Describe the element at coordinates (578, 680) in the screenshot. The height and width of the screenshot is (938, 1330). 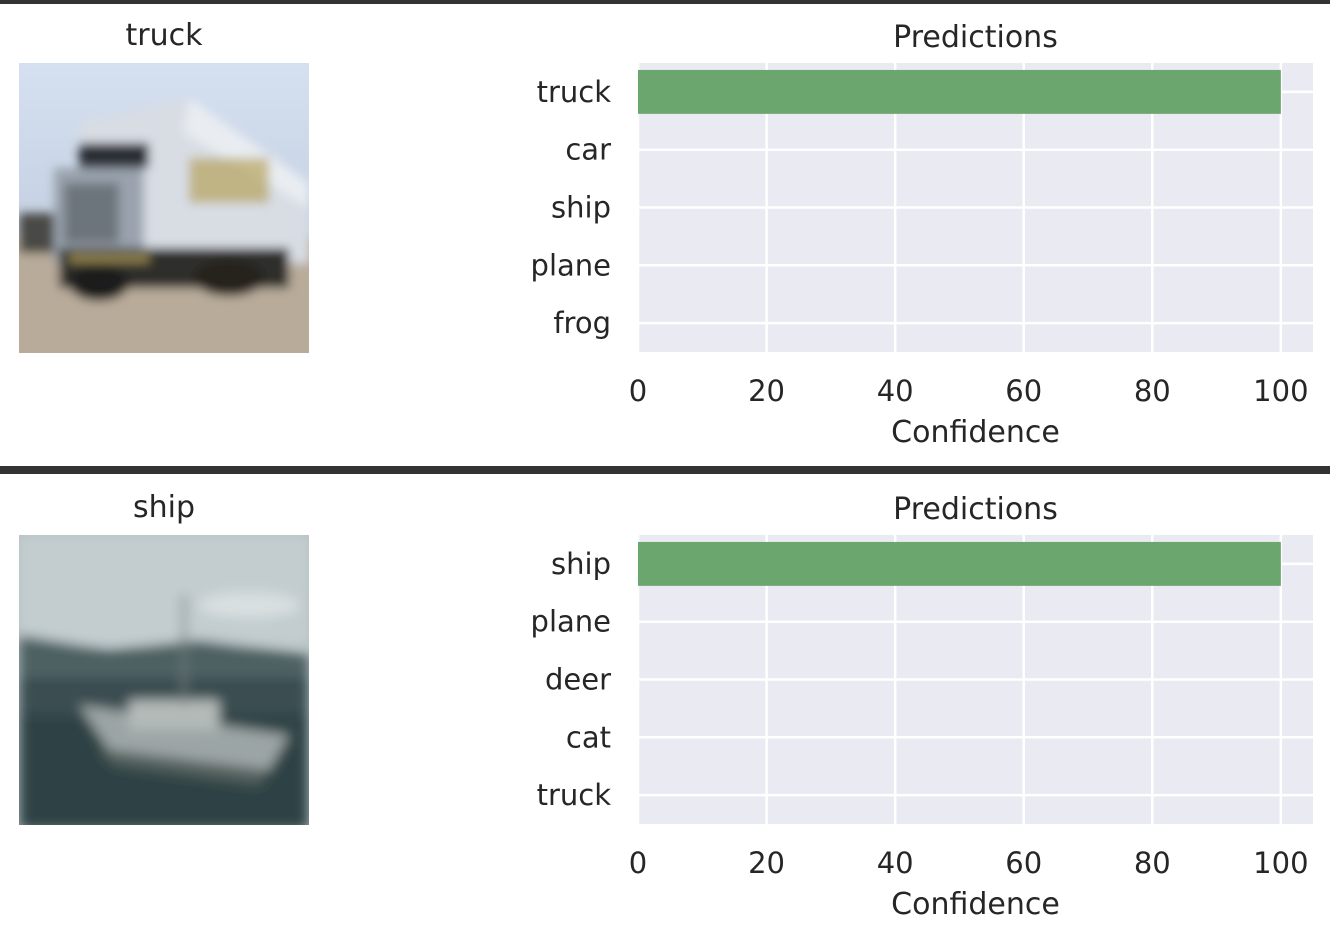
I see `category-label: deer` at that location.